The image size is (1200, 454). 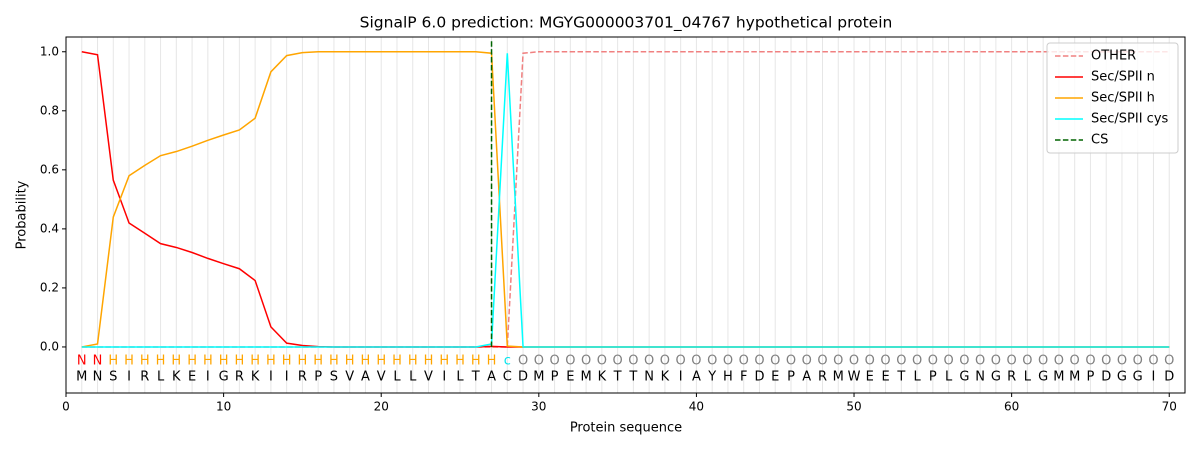 What do you see at coordinates (49, 228) in the screenshot?
I see `y-tick-label: 0.4` at bounding box center [49, 228].